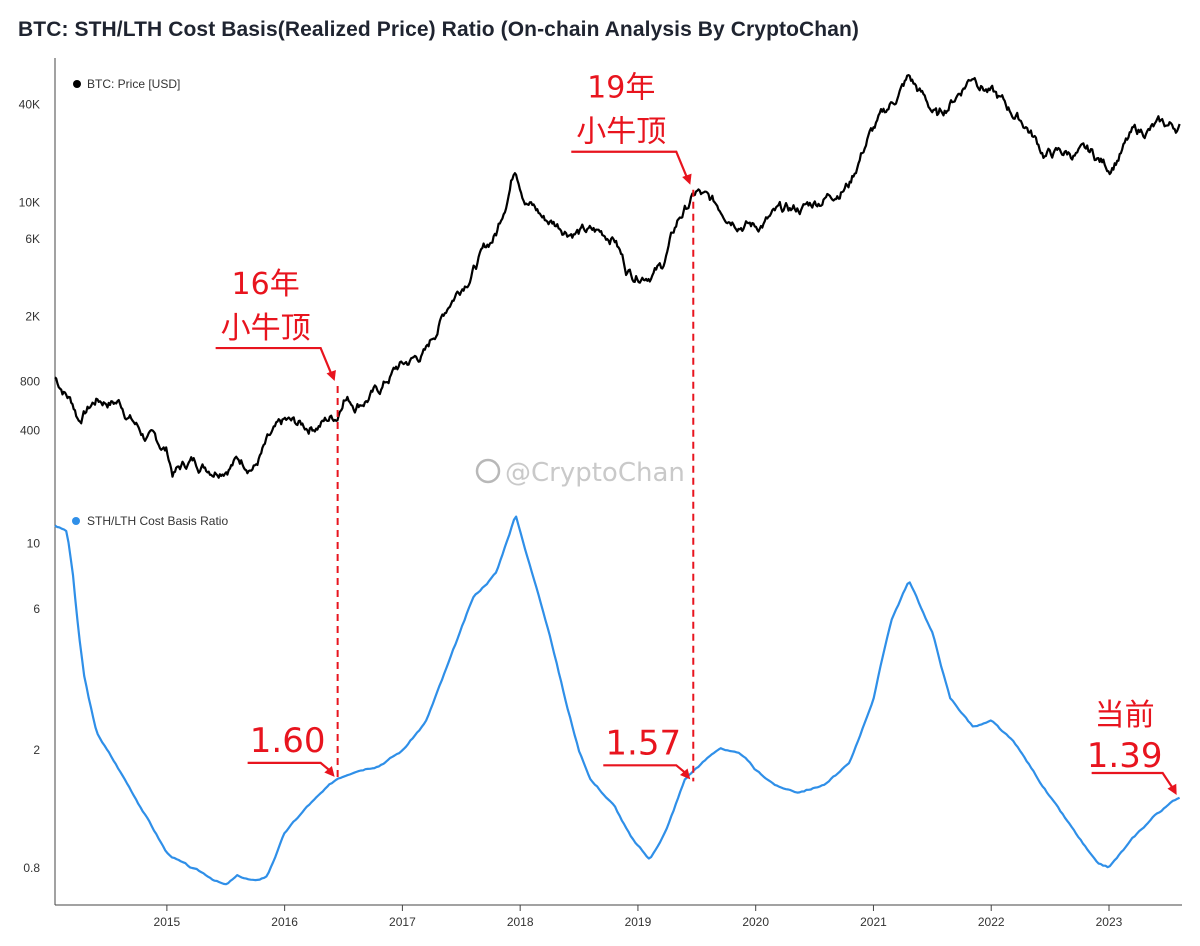 The image size is (1200, 946). What do you see at coordinates (1125, 756) in the screenshot?
I see `current-value-label: 1.39` at bounding box center [1125, 756].